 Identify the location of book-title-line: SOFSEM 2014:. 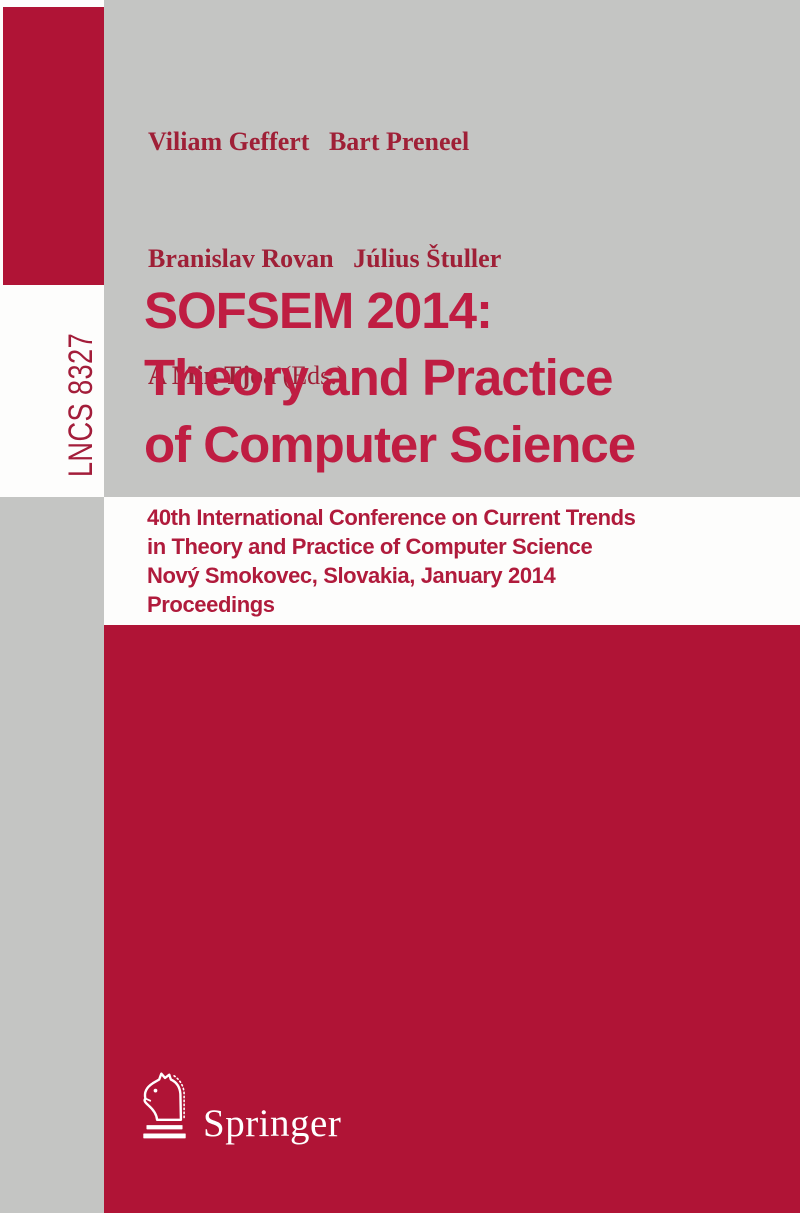
(318, 310).